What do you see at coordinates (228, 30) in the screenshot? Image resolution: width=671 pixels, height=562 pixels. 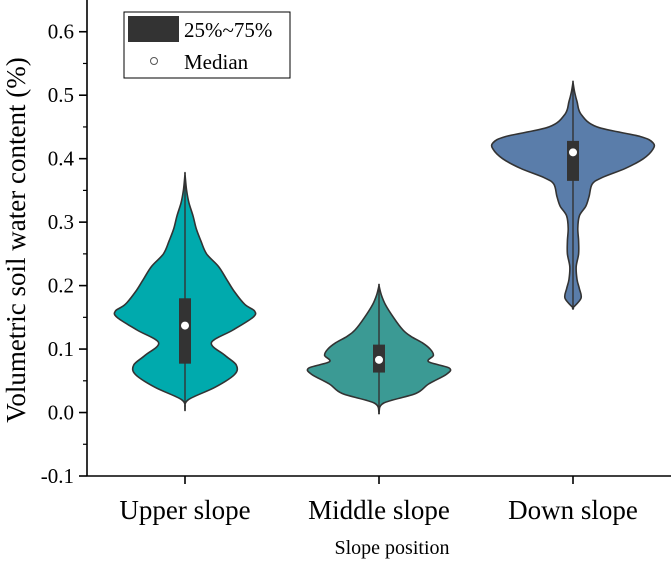 I see `legend-box-label: 25%~75%` at bounding box center [228, 30].